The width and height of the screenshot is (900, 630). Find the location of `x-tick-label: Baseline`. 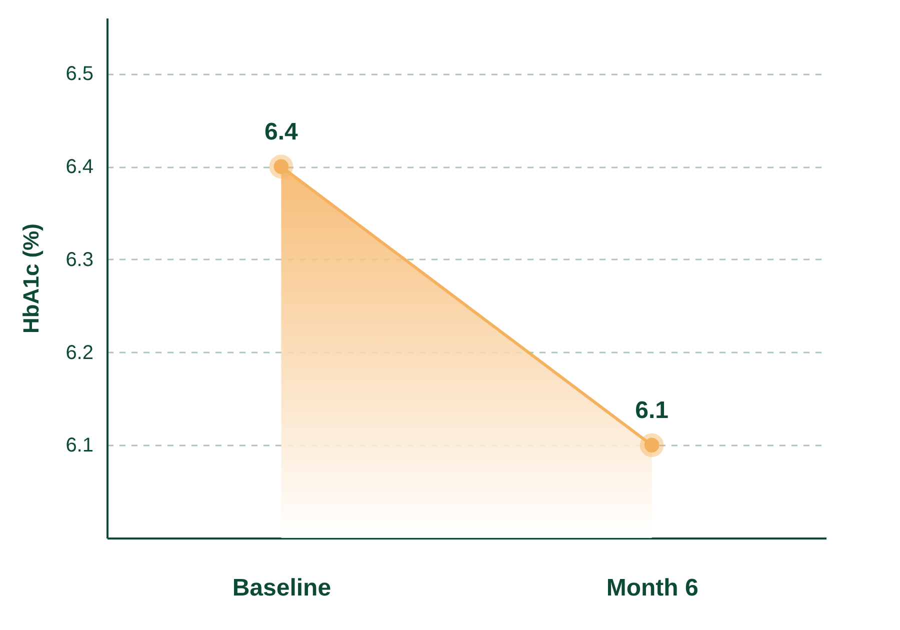

x-tick-label: Baseline is located at coordinates (282, 588).